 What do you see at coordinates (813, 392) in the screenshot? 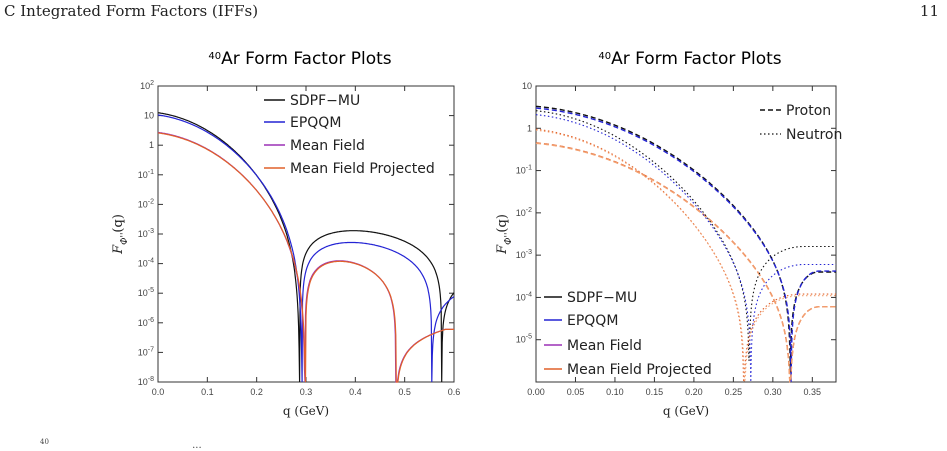
I see `chart2-xtick: 0.35` at bounding box center [813, 392].